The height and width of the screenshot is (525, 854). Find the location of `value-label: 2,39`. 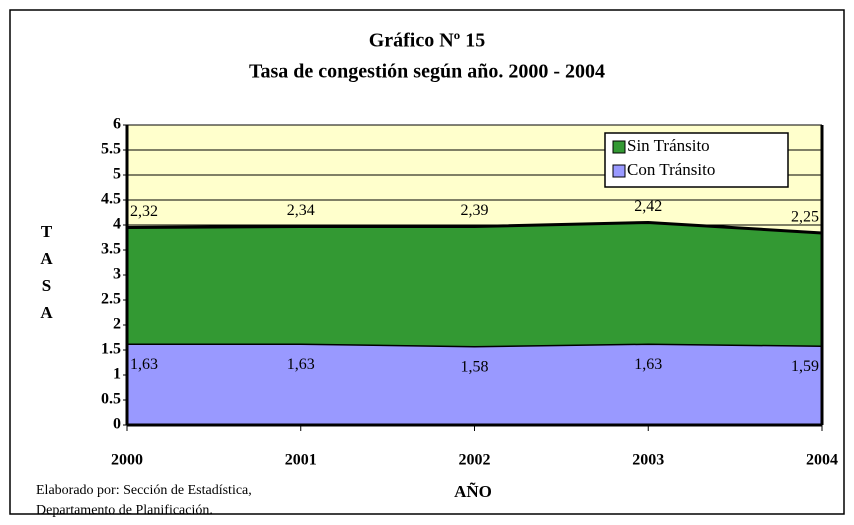

value-label: 2,39 is located at coordinates (475, 210).